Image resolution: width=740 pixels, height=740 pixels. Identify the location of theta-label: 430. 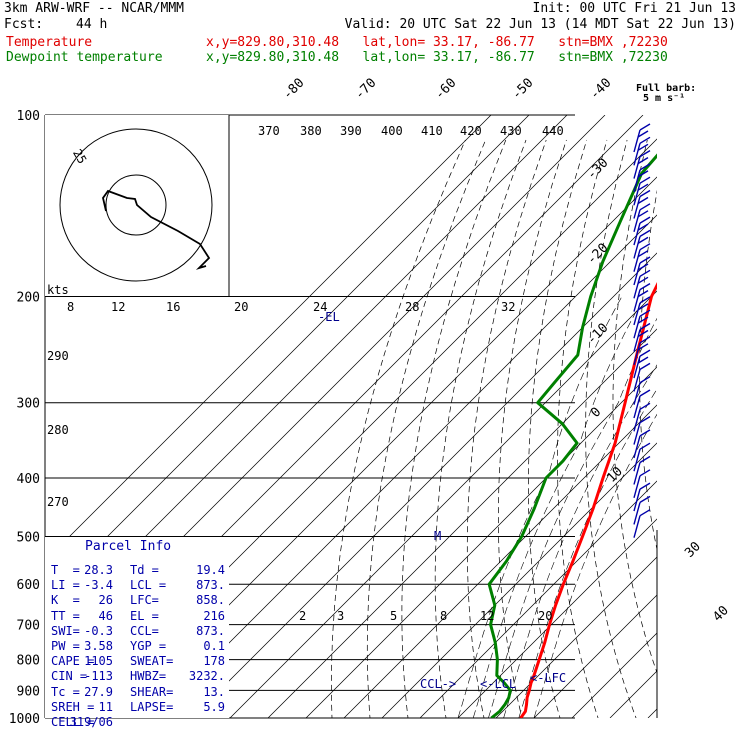
(511, 131).